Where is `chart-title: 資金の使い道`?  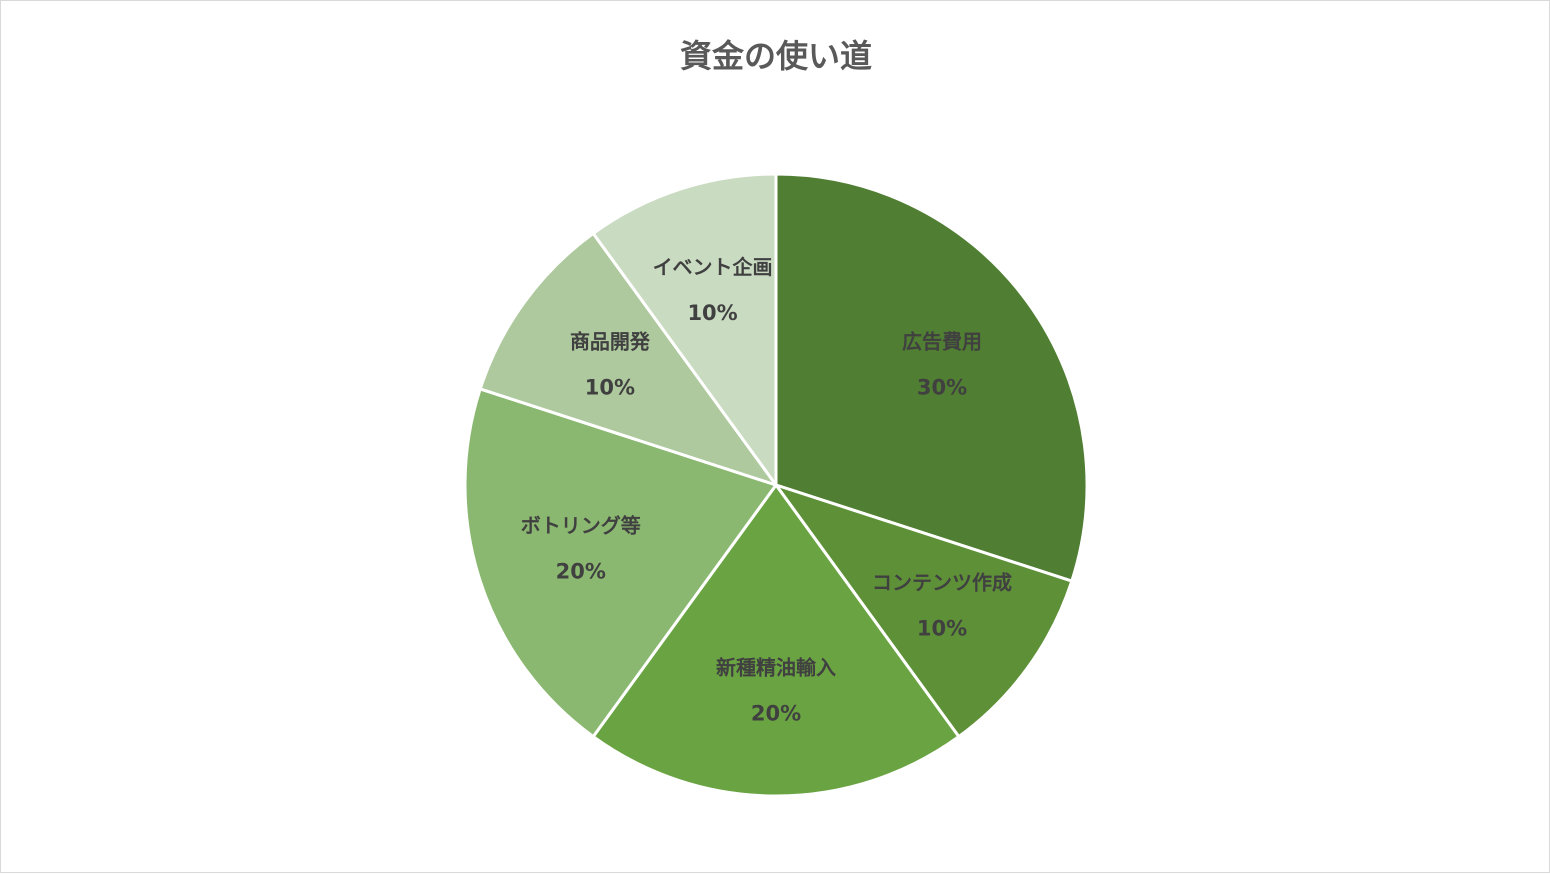
chart-title: 資金の使い道 is located at coordinates (775, 56).